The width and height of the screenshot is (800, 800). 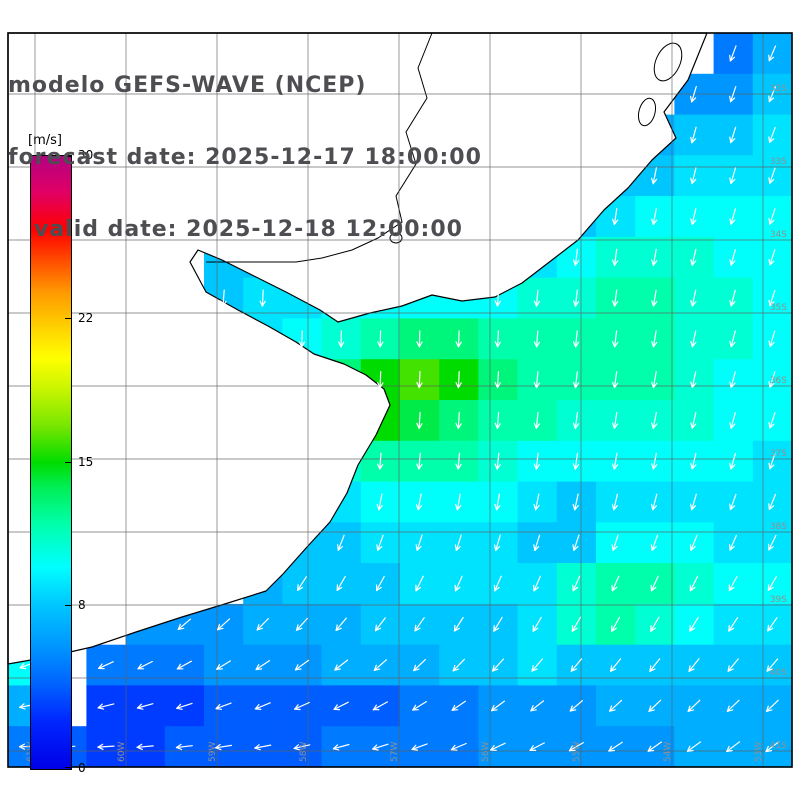 I want to click on lat-label: 41S, so click(x=778, y=746).